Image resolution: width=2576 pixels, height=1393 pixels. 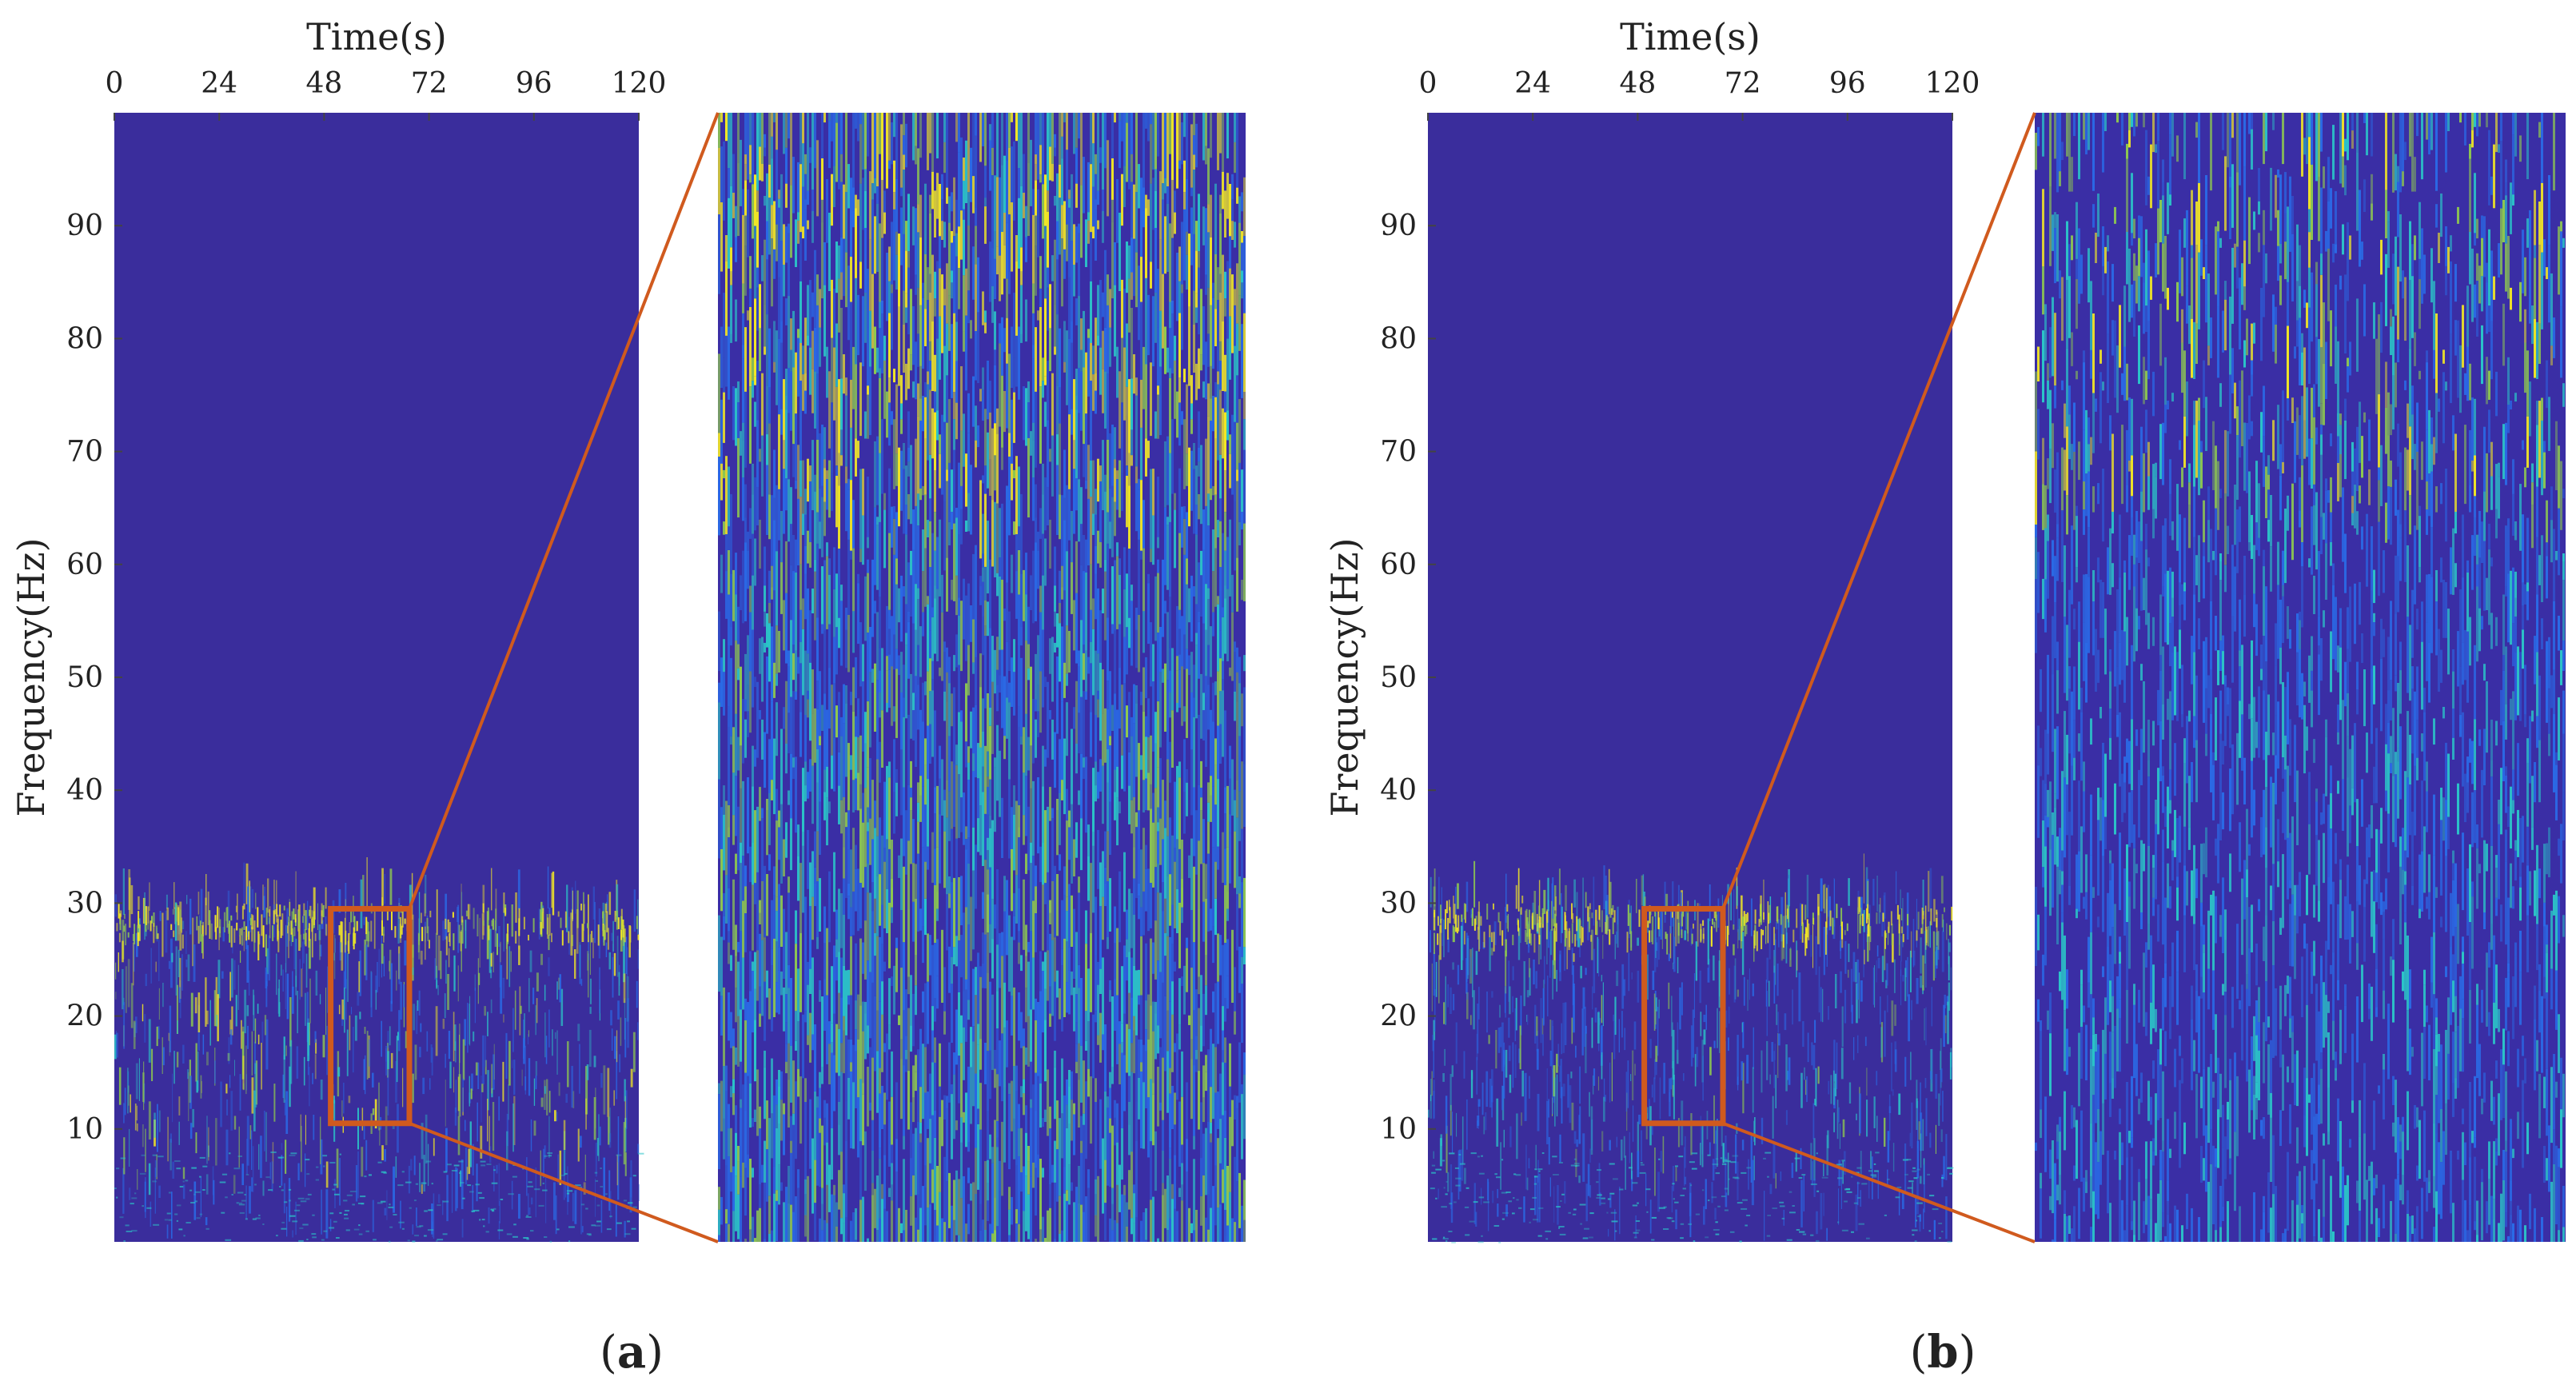 What do you see at coordinates (1398, 790) in the screenshot?
I see `y-tick-label-b-40: 40` at bounding box center [1398, 790].